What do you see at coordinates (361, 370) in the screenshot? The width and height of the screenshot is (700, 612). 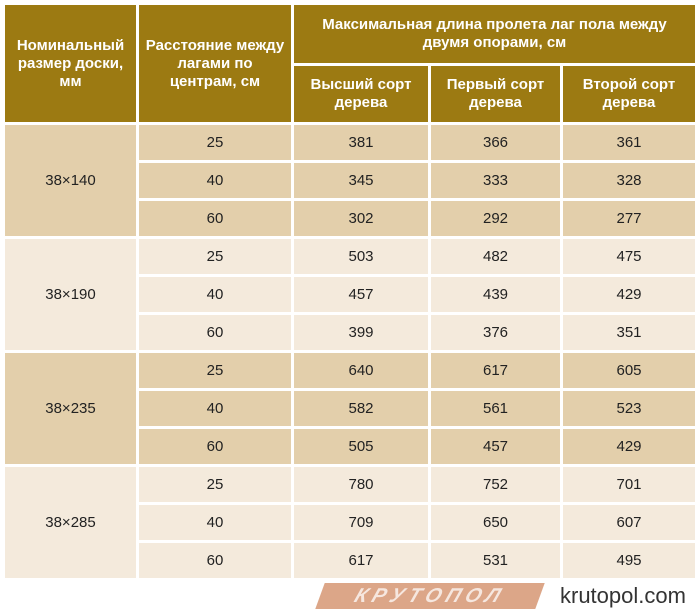 I see `span-value-cell: 640` at bounding box center [361, 370].